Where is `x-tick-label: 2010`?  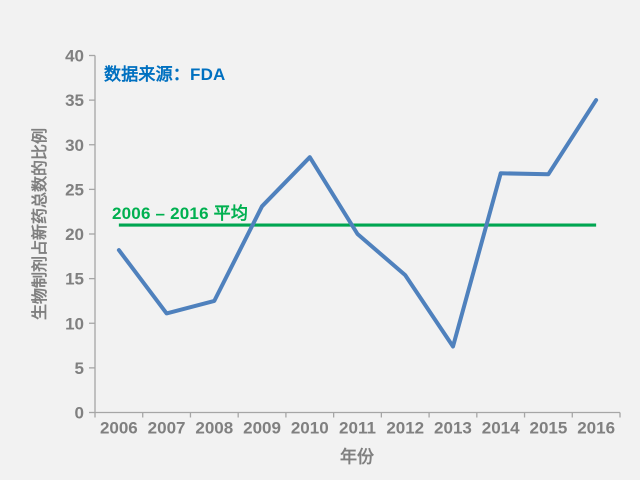
x-tick-label: 2010 is located at coordinates (310, 428).